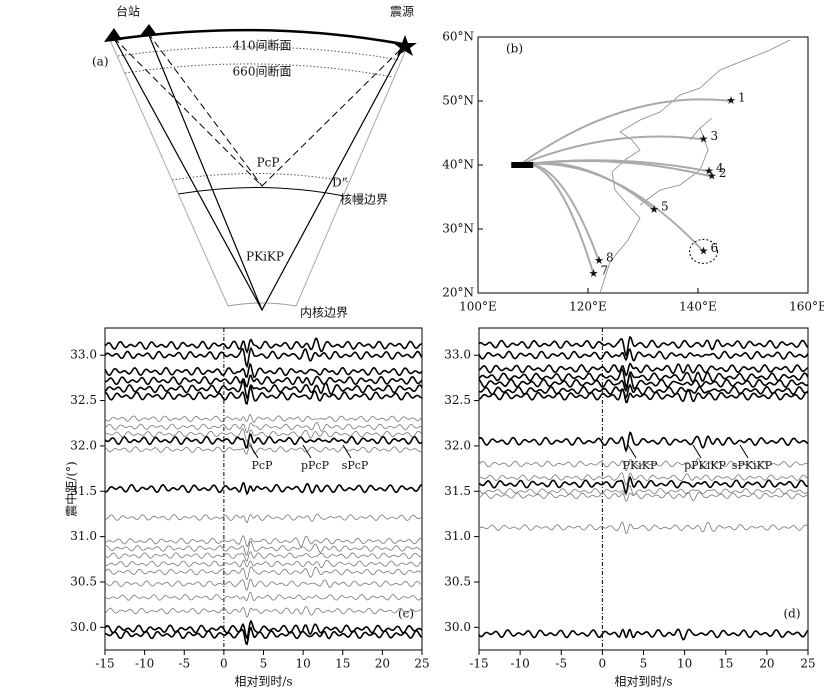 Image resolution: width=824 pixels, height=698 pixels. Describe the element at coordinates (402, 12) in the screenshot. I see `source-label: 震源` at that location.